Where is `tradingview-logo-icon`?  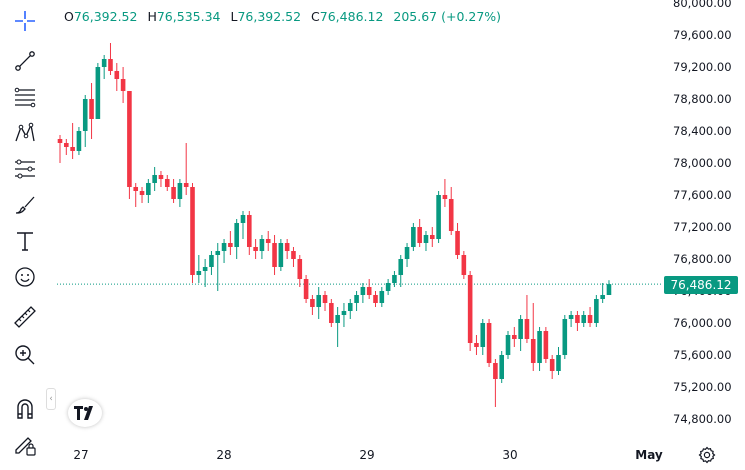 tradingview-logo-icon is located at coordinates (85, 413).